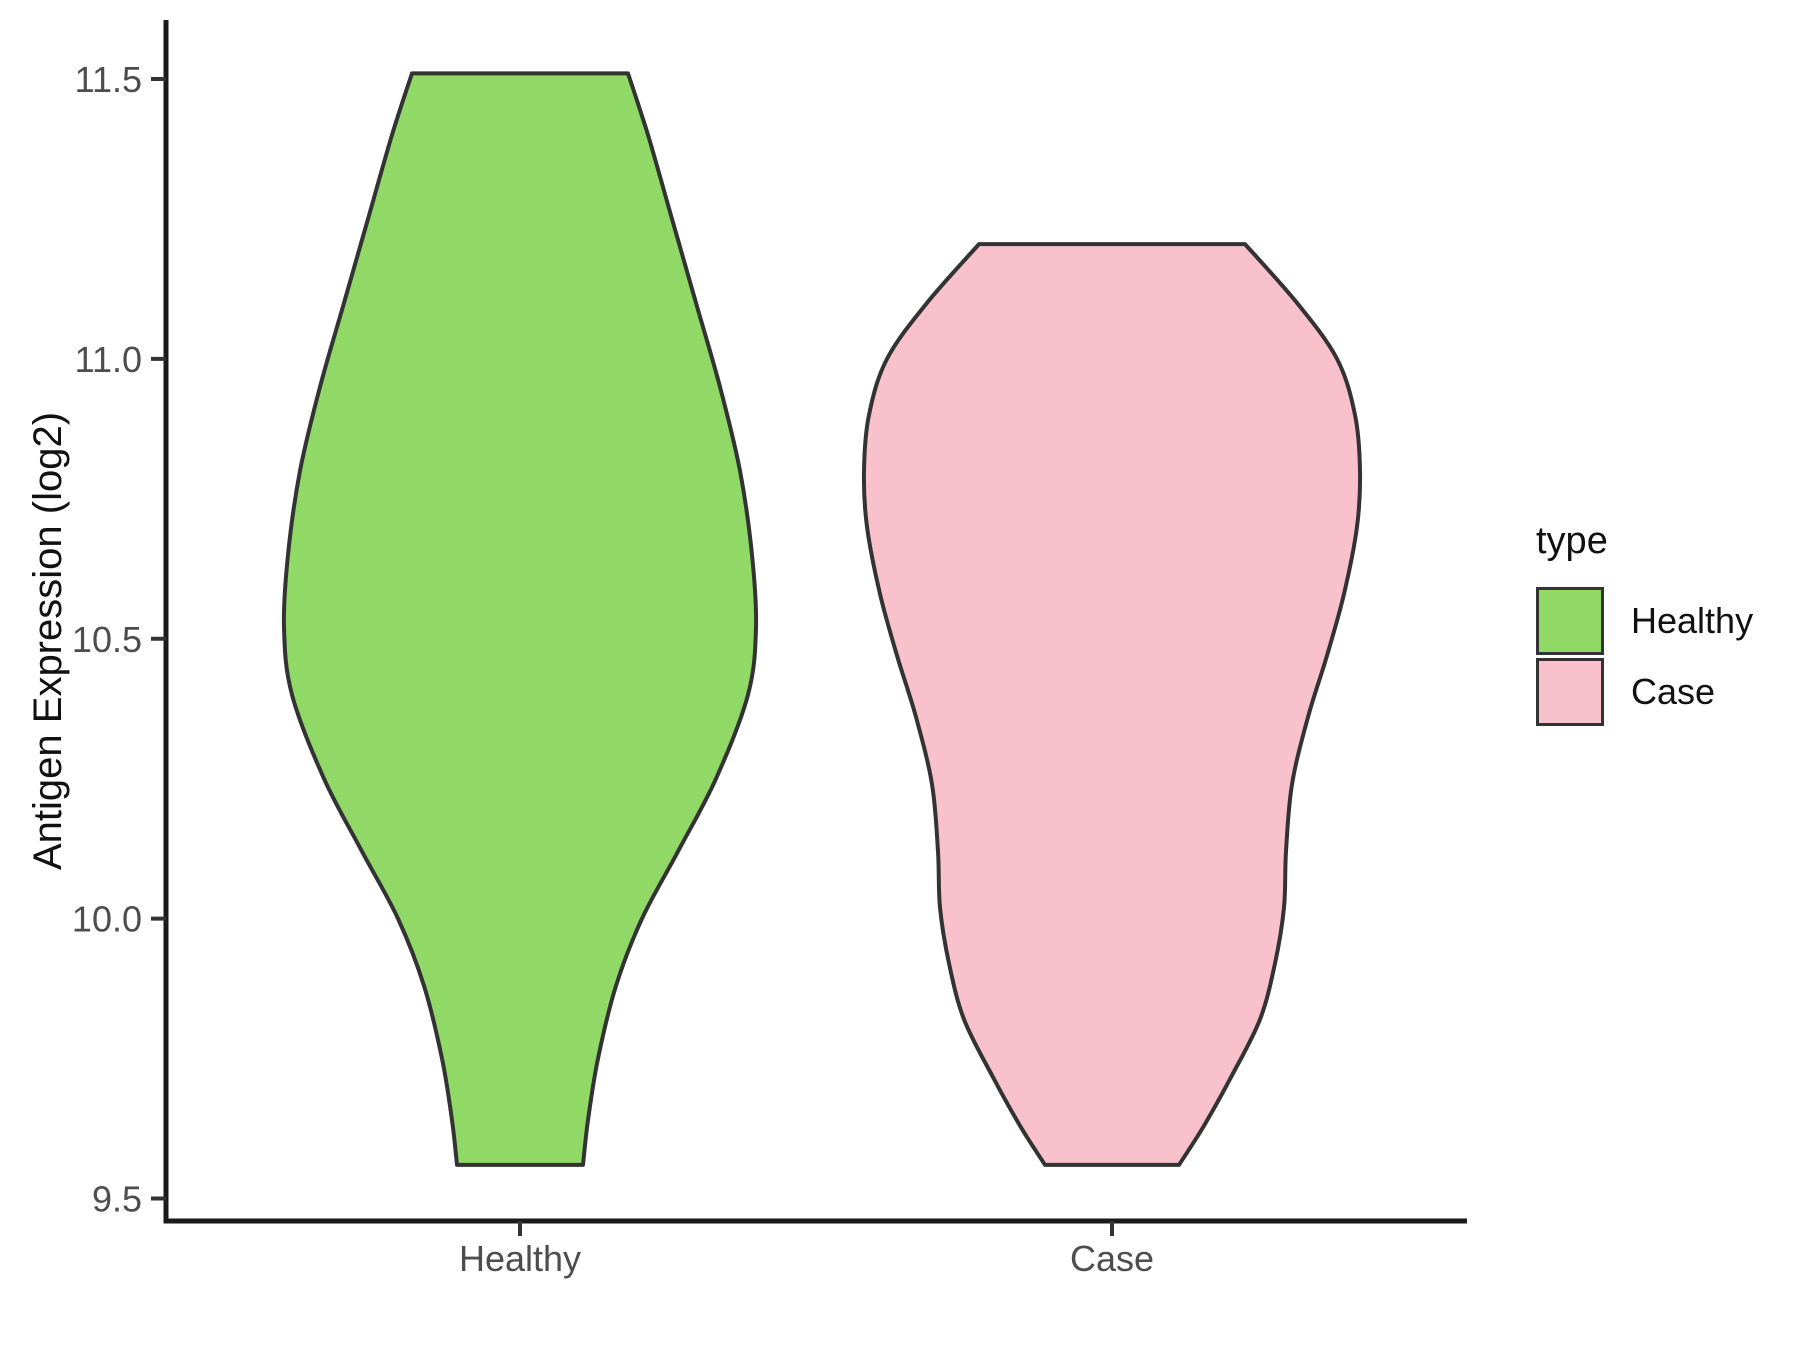 The width and height of the screenshot is (1800, 1350). Describe the element at coordinates (1570, 621) in the screenshot. I see `legend-swatch-healthy` at that location.